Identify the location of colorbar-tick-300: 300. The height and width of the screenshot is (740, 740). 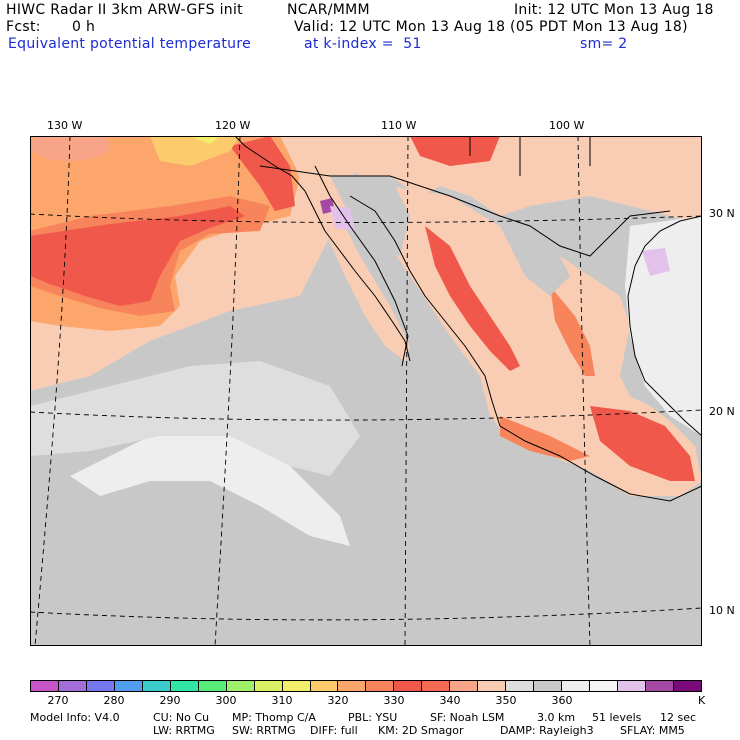
(226, 700).